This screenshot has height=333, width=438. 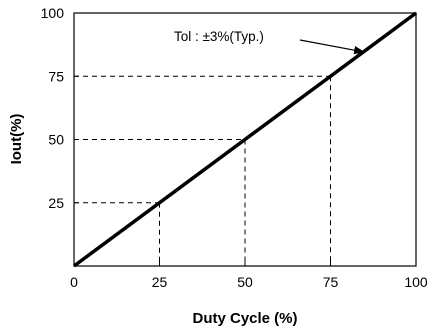 What do you see at coordinates (56, 76) in the screenshot?
I see `y-tick-label: 75` at bounding box center [56, 76].